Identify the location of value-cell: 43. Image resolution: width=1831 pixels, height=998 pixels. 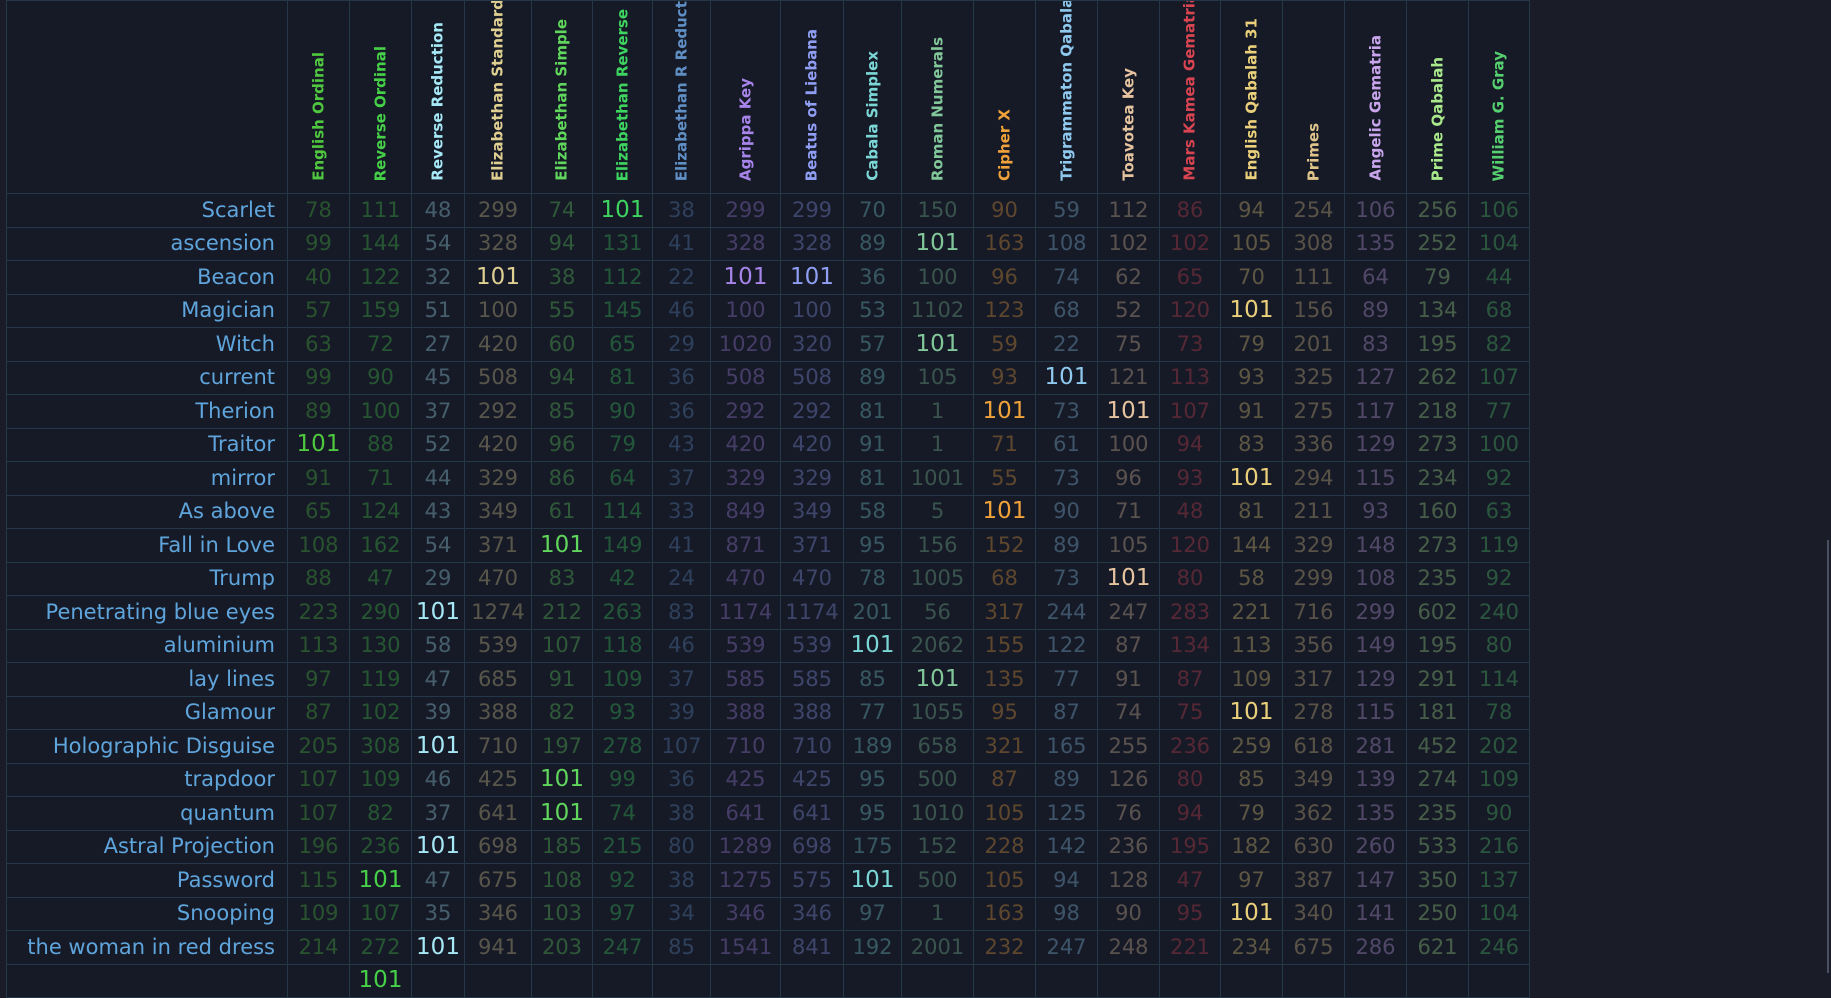
(681, 444).